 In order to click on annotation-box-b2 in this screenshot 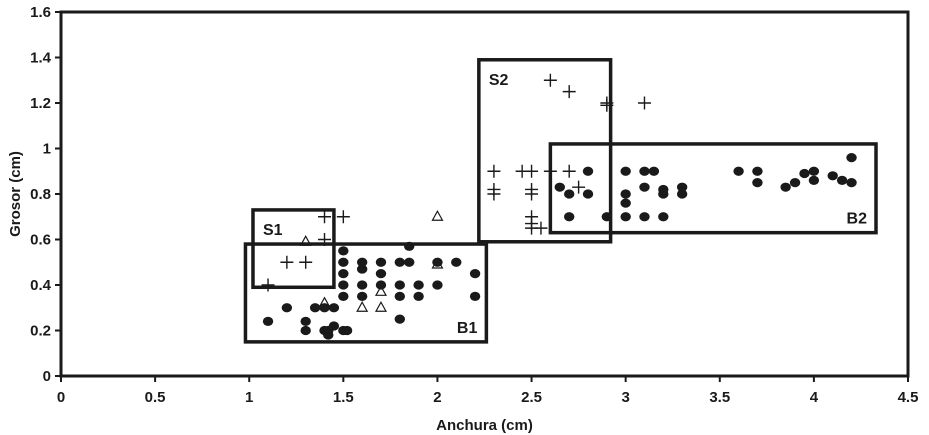, I will do `click(713, 188)`.